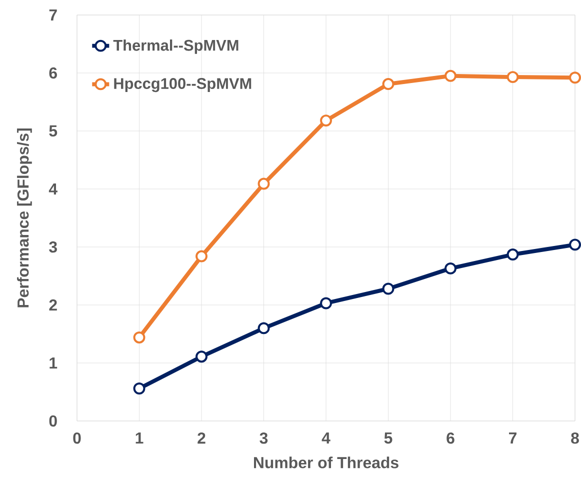 The image size is (581, 494). What do you see at coordinates (53, 131) in the screenshot?
I see `y-tick-label: 5` at bounding box center [53, 131].